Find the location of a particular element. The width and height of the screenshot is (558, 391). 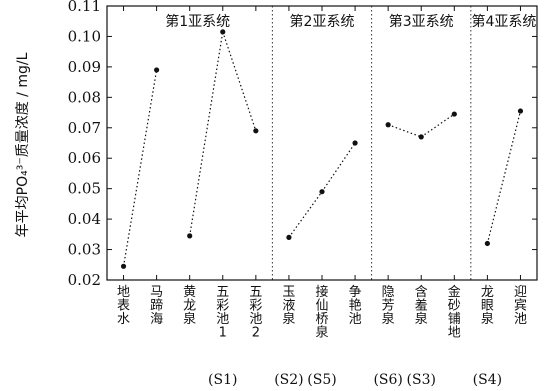

category-label: 马蹄海 is located at coordinates (156, 306).